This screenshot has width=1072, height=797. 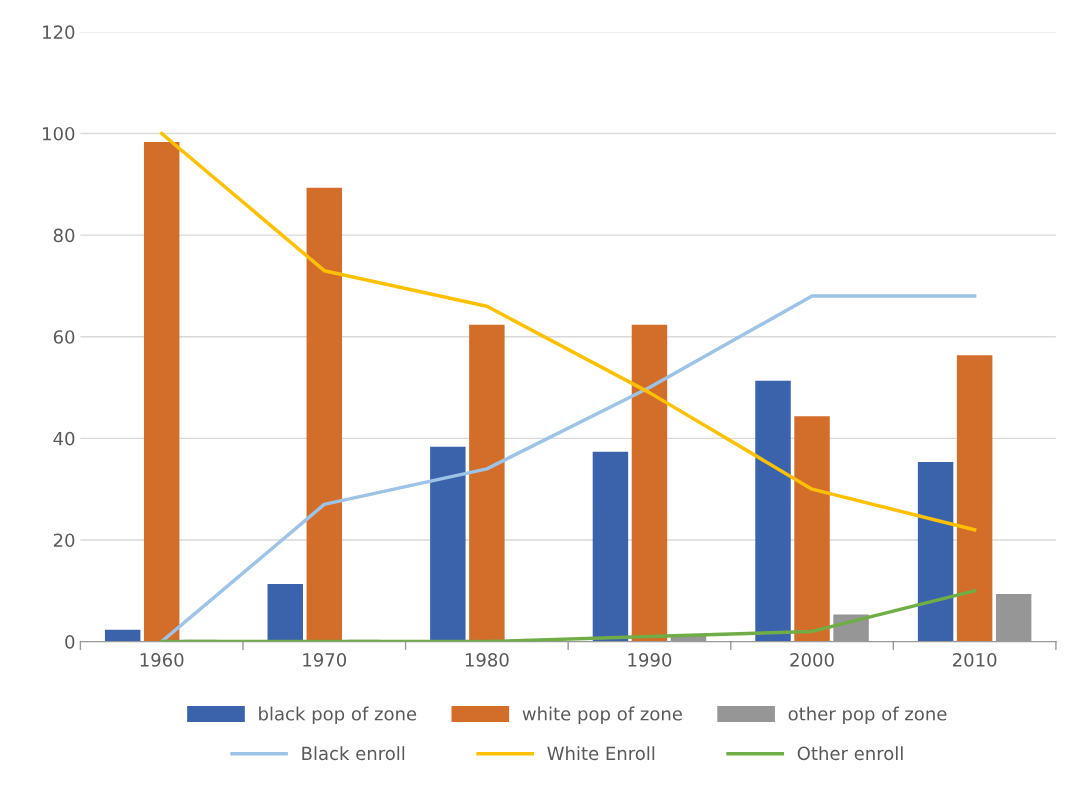 I want to click on y-tick-label: 60, so click(x=64, y=337).